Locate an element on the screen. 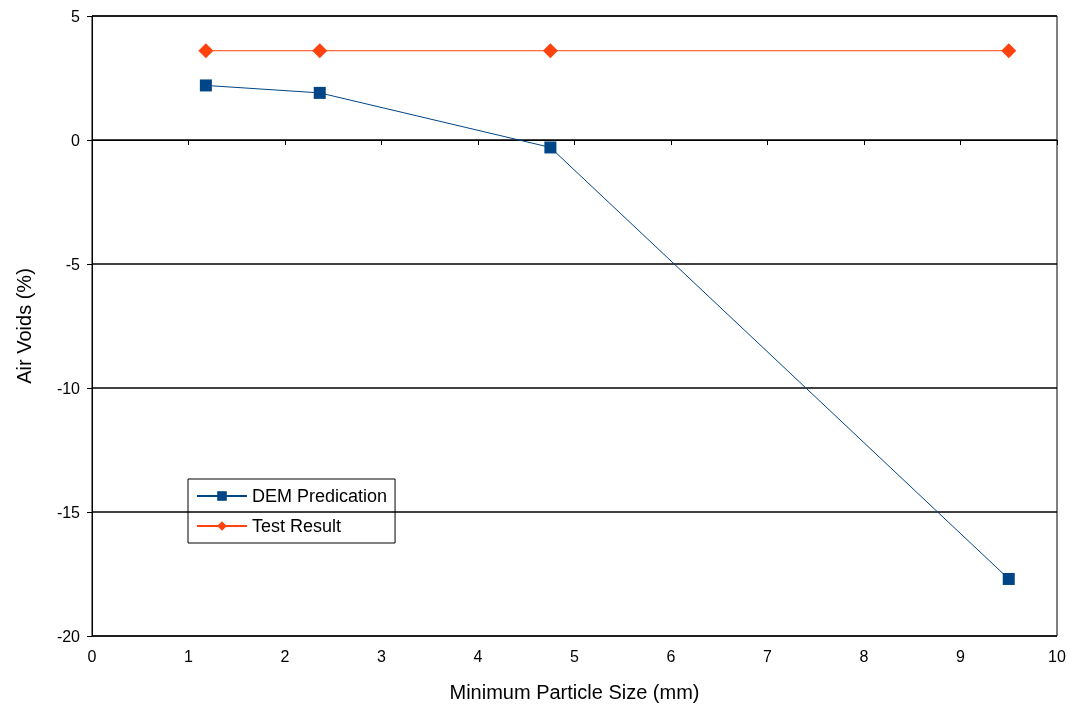  y-tick-label: -10 is located at coordinates (68, 388).